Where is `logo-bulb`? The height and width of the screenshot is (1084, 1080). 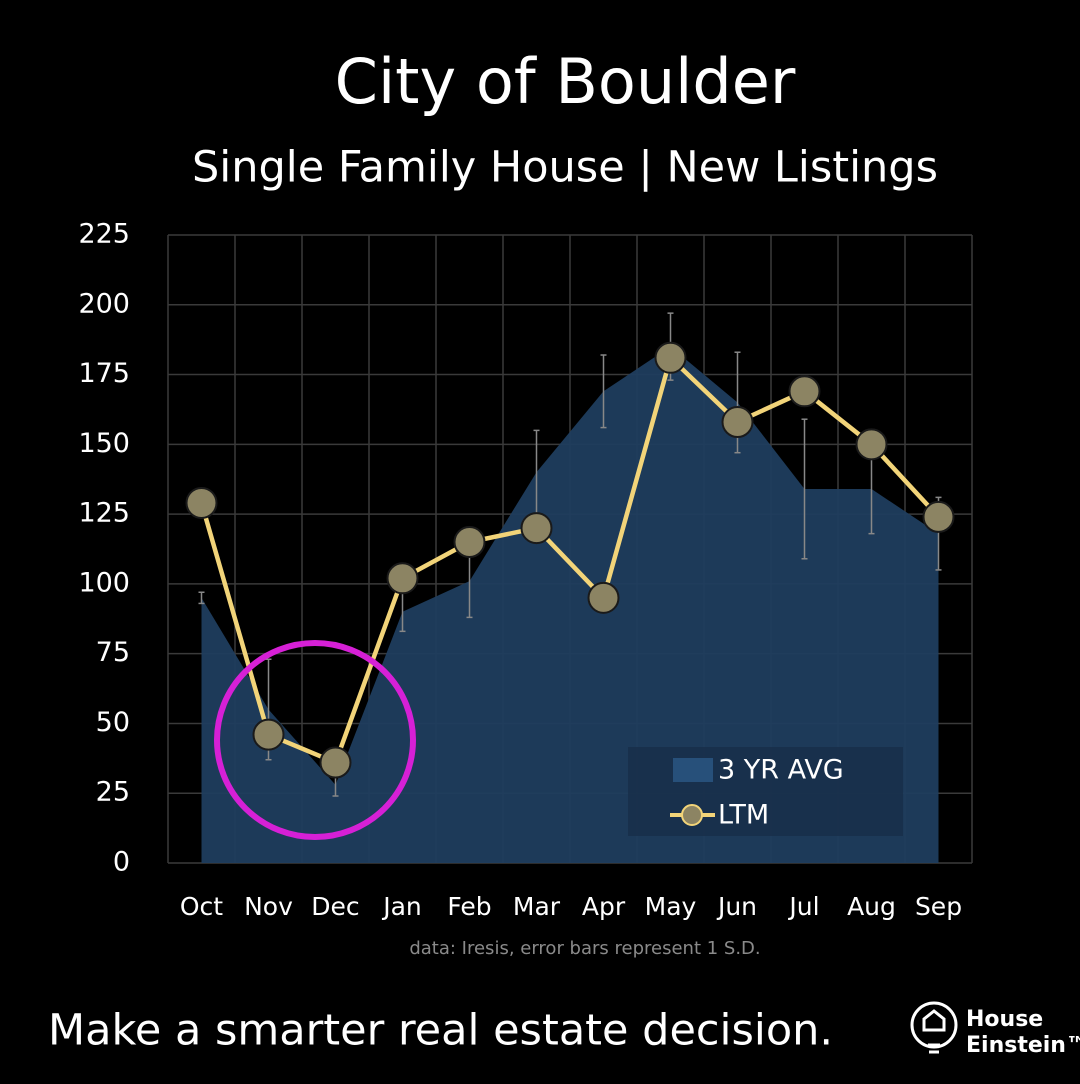
logo-bulb is located at coordinates (934, 1025).